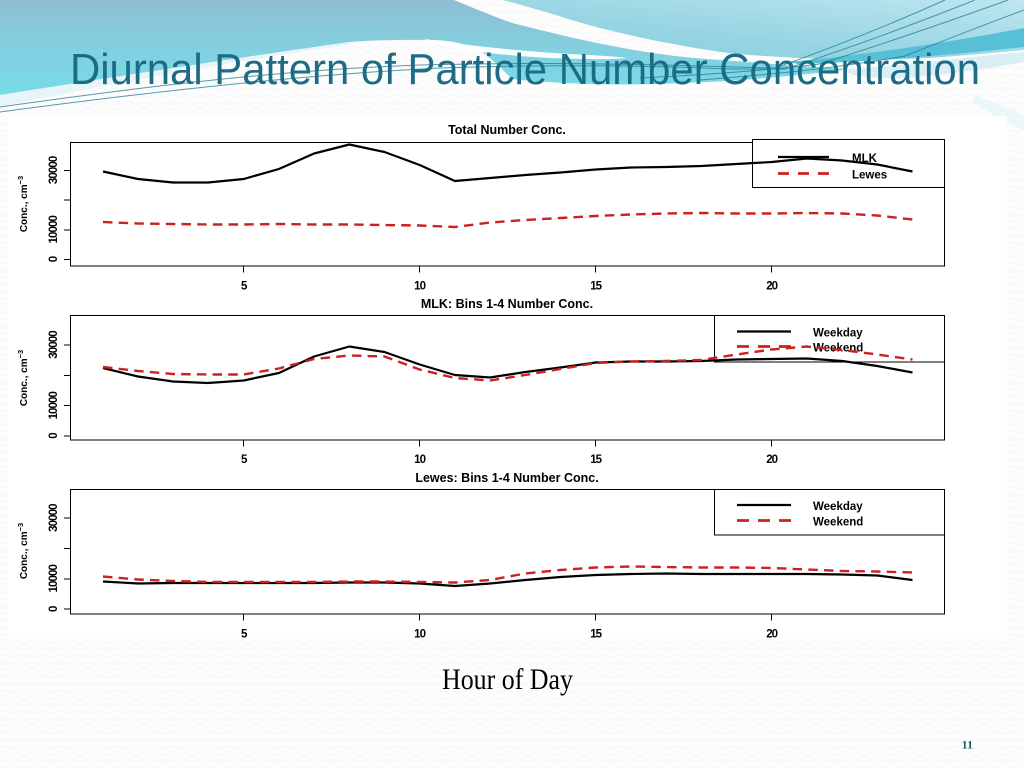 The height and width of the screenshot is (768, 1024). Describe the element at coordinates (967, 745) in the screenshot. I see `svg-text: 11` at that location.